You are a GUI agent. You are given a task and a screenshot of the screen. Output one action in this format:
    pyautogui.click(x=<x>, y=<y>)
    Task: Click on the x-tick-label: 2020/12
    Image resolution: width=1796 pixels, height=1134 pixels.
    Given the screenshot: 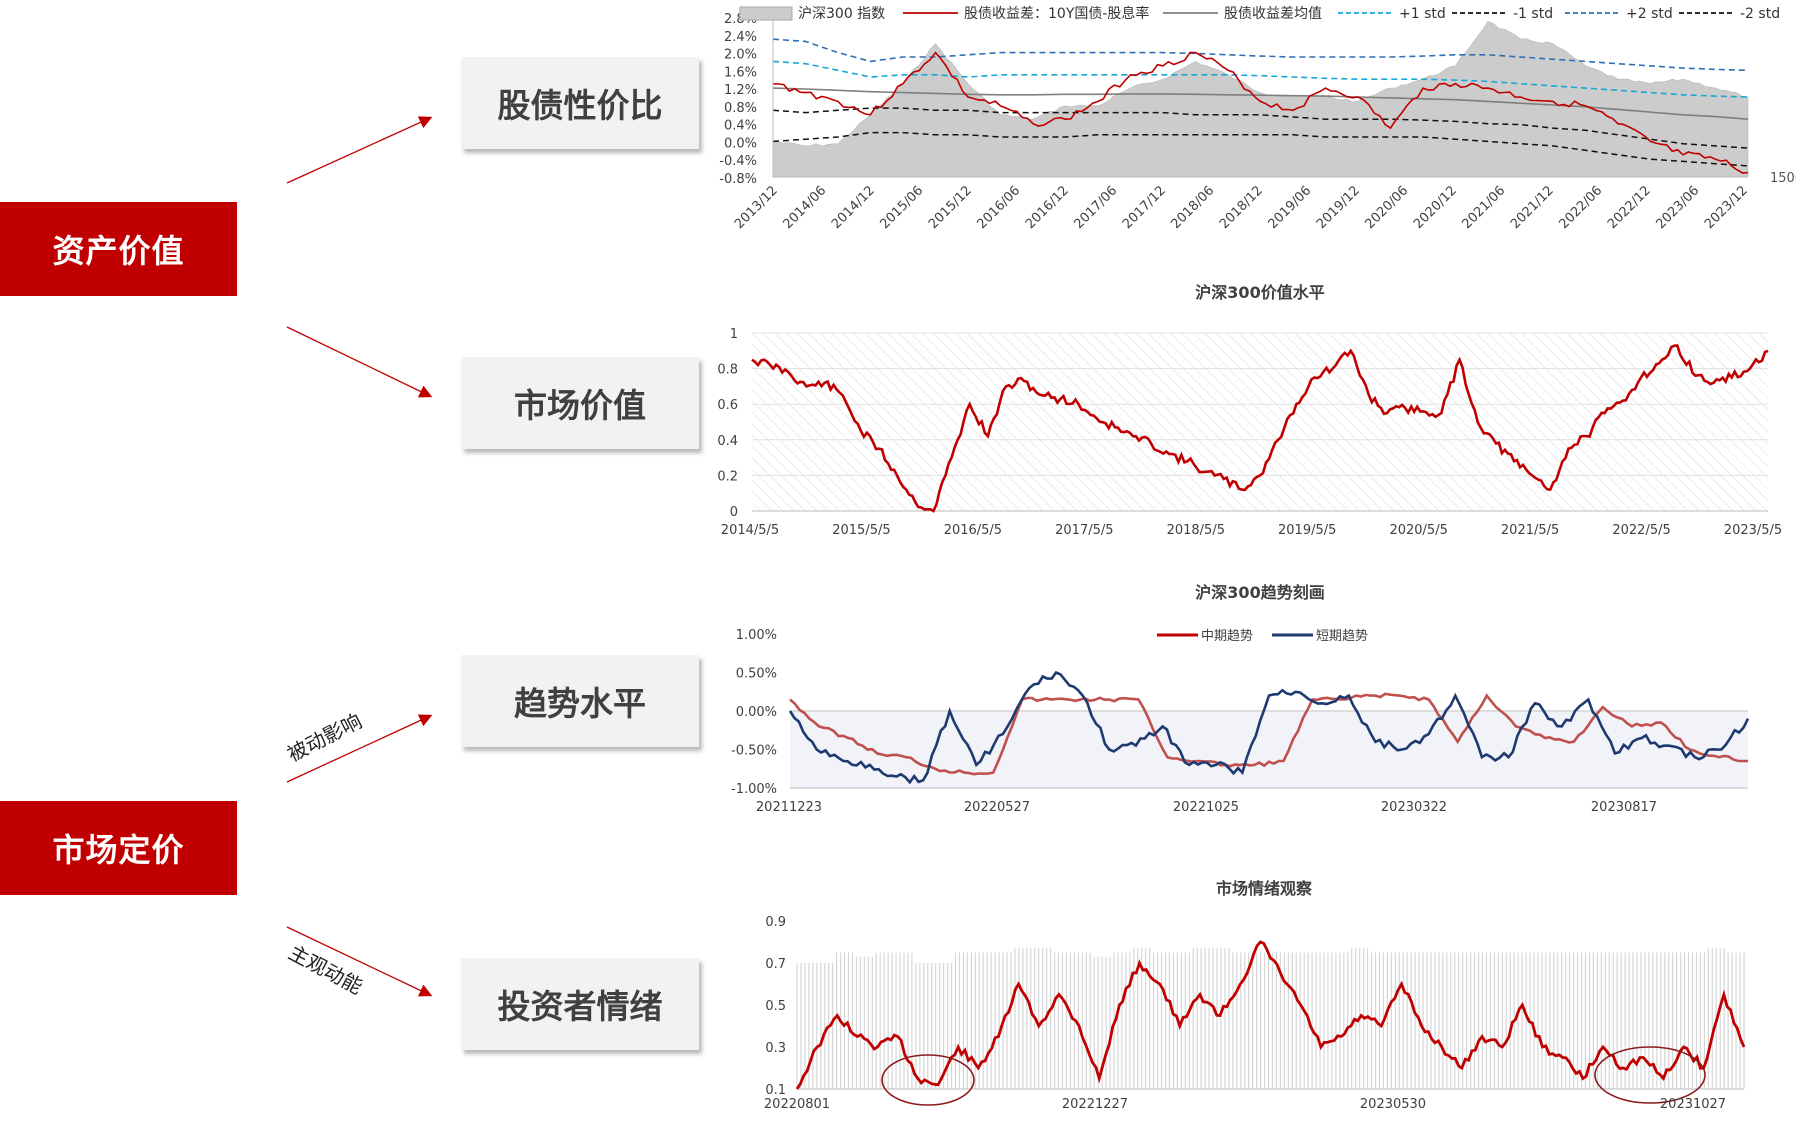 What is the action you would take?
    pyautogui.click(x=1435, y=207)
    